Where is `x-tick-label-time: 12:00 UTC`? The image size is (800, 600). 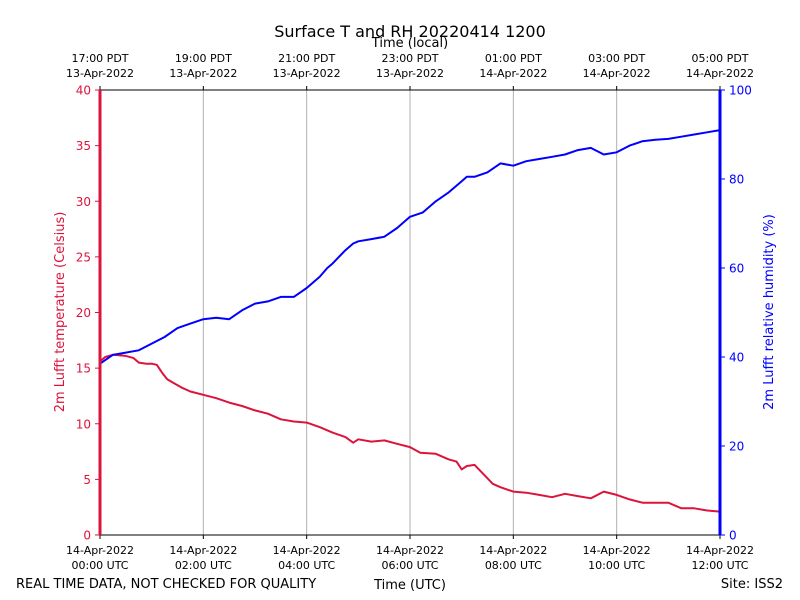 x-tick-label-time: 12:00 UTC is located at coordinates (719, 565).